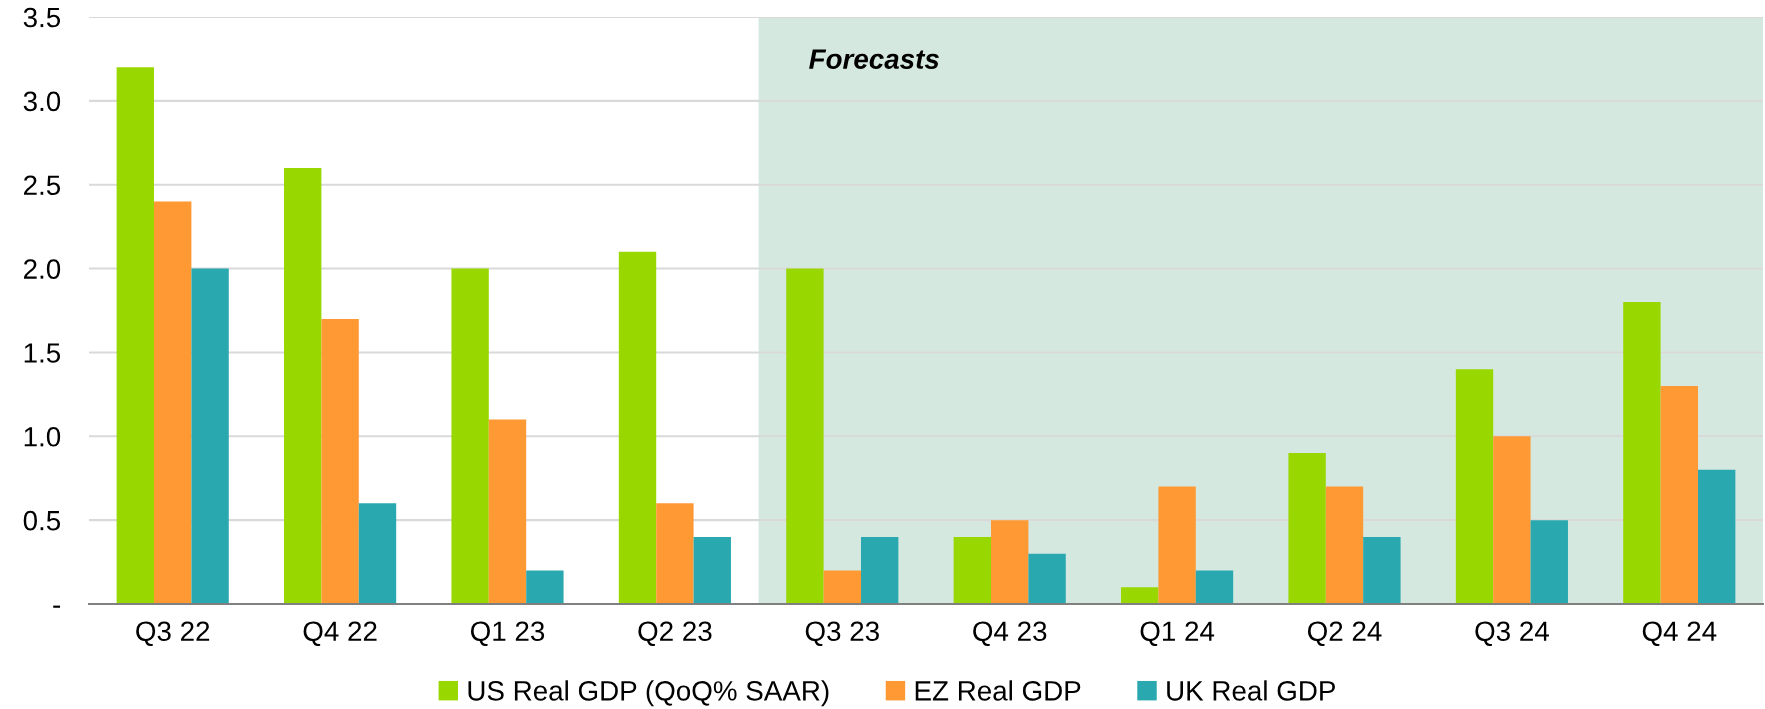  What do you see at coordinates (42, 436) in the screenshot?
I see `y-tick-label: 1.0` at bounding box center [42, 436].